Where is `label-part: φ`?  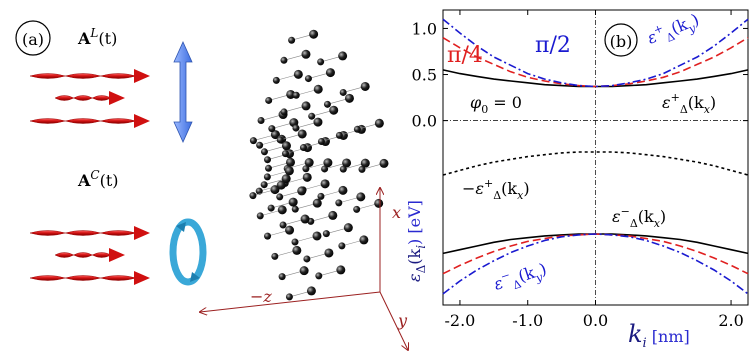 label-part: φ is located at coordinates (476, 102).